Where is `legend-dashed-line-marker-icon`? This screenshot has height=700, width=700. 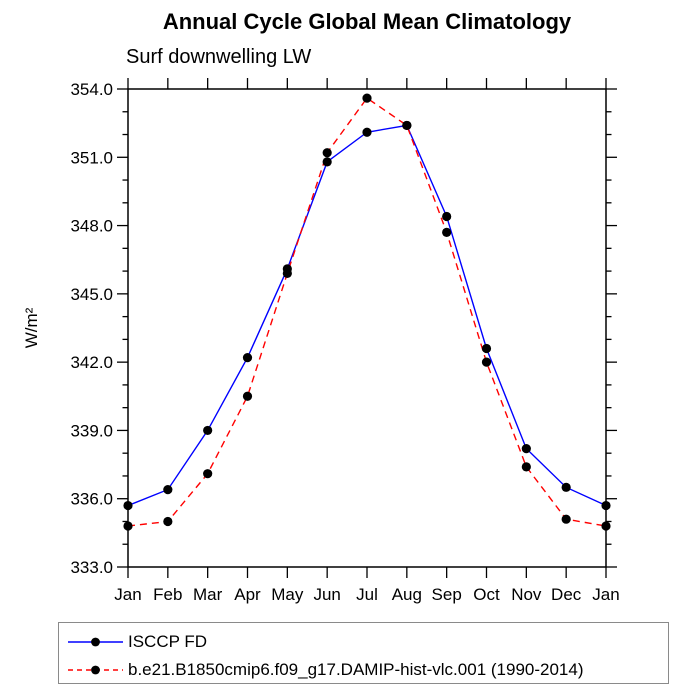
legend-dashed-line-marker-icon is located at coordinates (95, 670).